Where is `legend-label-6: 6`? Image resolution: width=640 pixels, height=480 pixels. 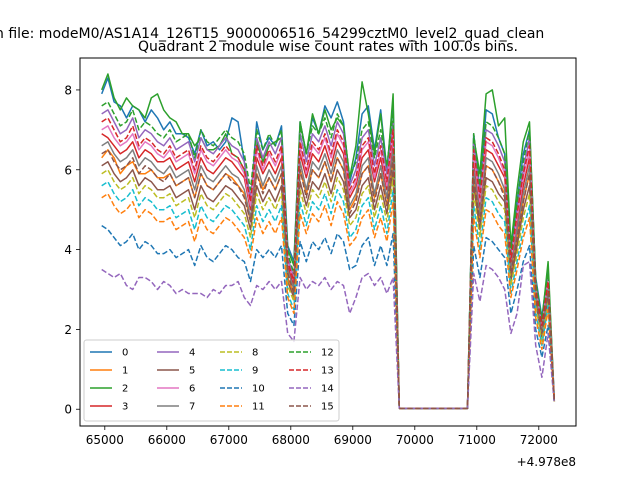 legend-label-6: 6 is located at coordinates (192, 389).